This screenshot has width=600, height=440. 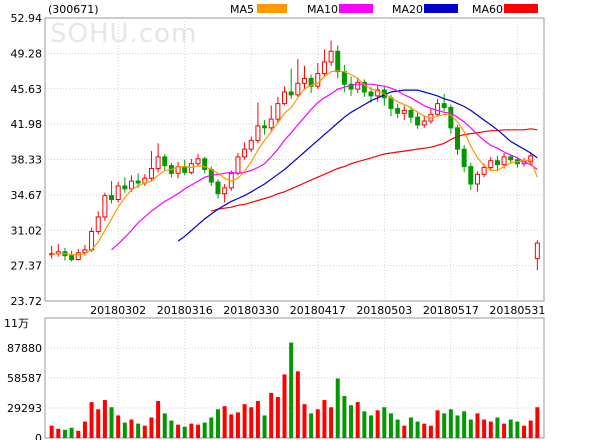 What do you see at coordinates (487, 9) in the screenshot?
I see `legend-label-ma60: MA60` at bounding box center [487, 9].